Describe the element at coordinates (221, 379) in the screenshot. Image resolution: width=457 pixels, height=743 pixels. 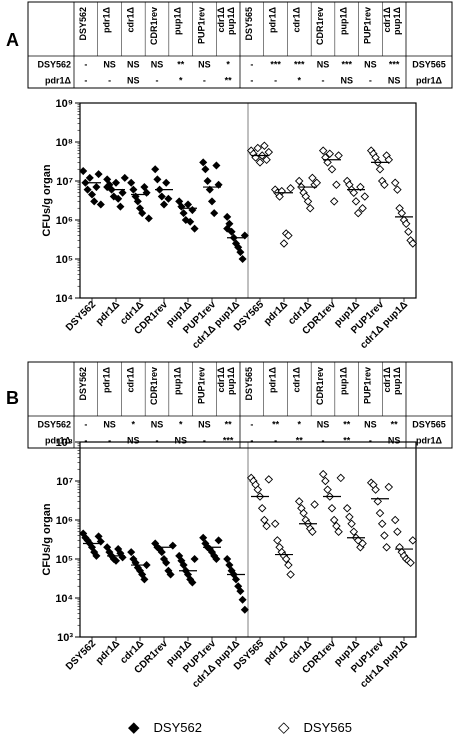
I see `table-column-header-cdr1-pup1: cdr1Δ` at that location.